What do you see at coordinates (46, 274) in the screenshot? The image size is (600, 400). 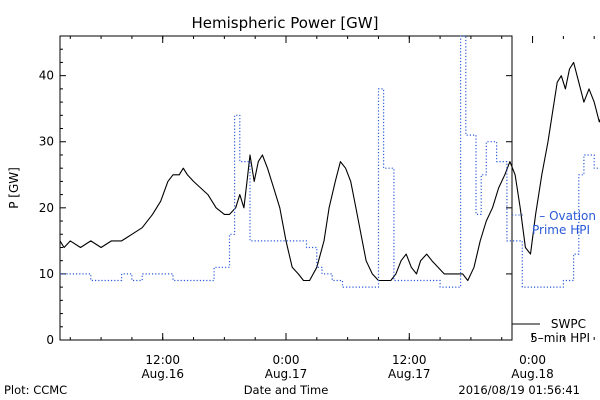 I see `y-tick-label: 10` at bounding box center [46, 274].